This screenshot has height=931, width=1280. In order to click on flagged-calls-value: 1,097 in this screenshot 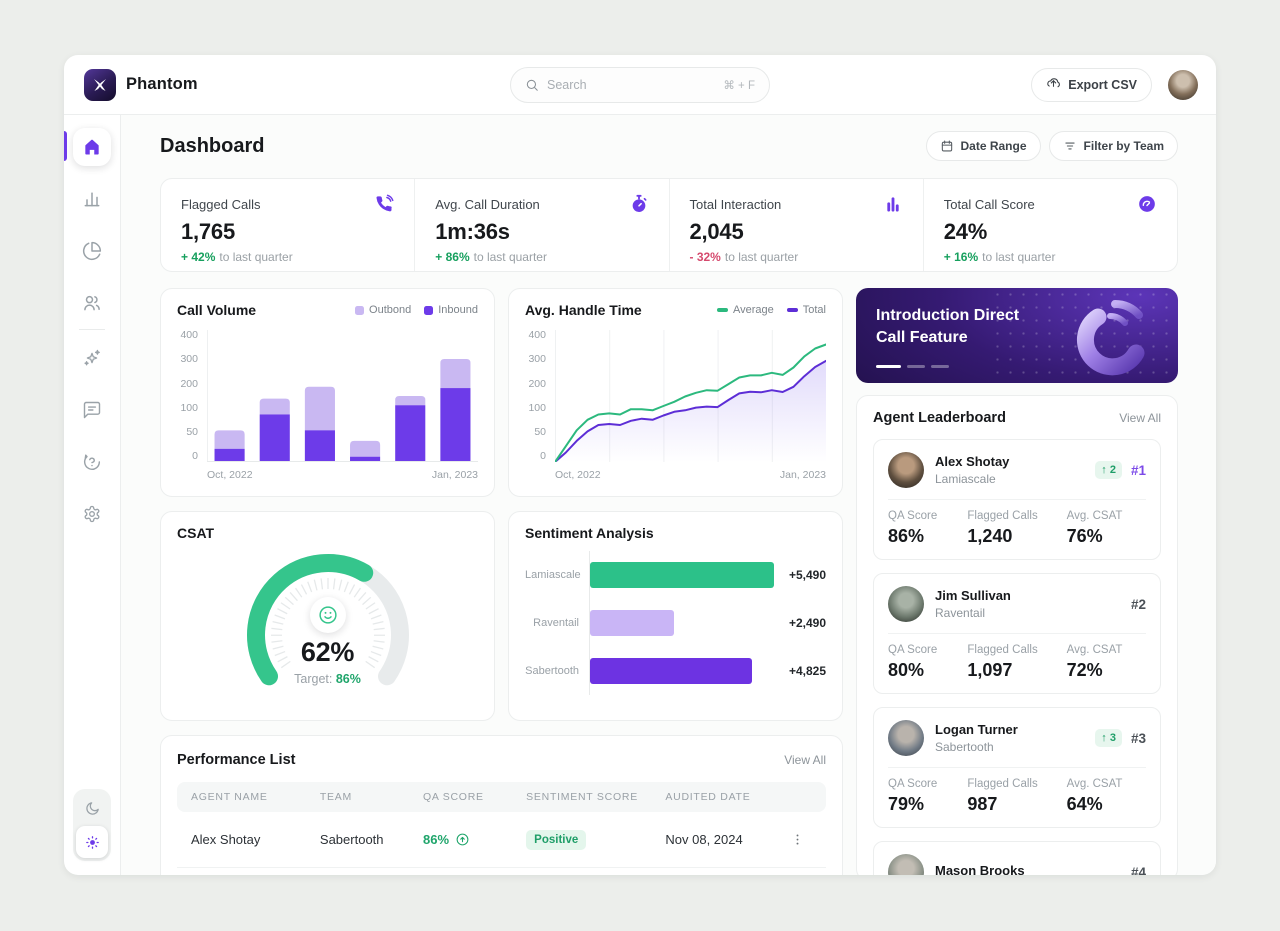, I will do `click(990, 670)`.